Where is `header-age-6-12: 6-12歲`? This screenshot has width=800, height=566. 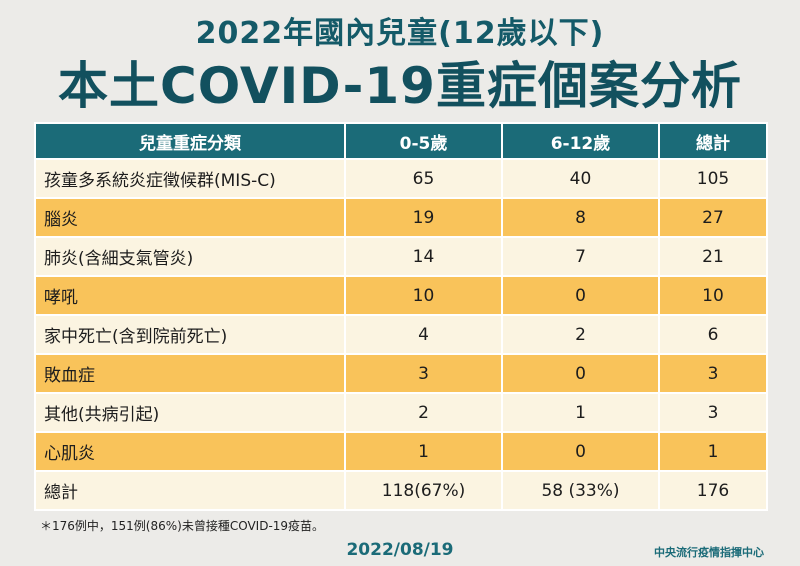
header-age-6-12: 6-12歲 is located at coordinates (580, 141).